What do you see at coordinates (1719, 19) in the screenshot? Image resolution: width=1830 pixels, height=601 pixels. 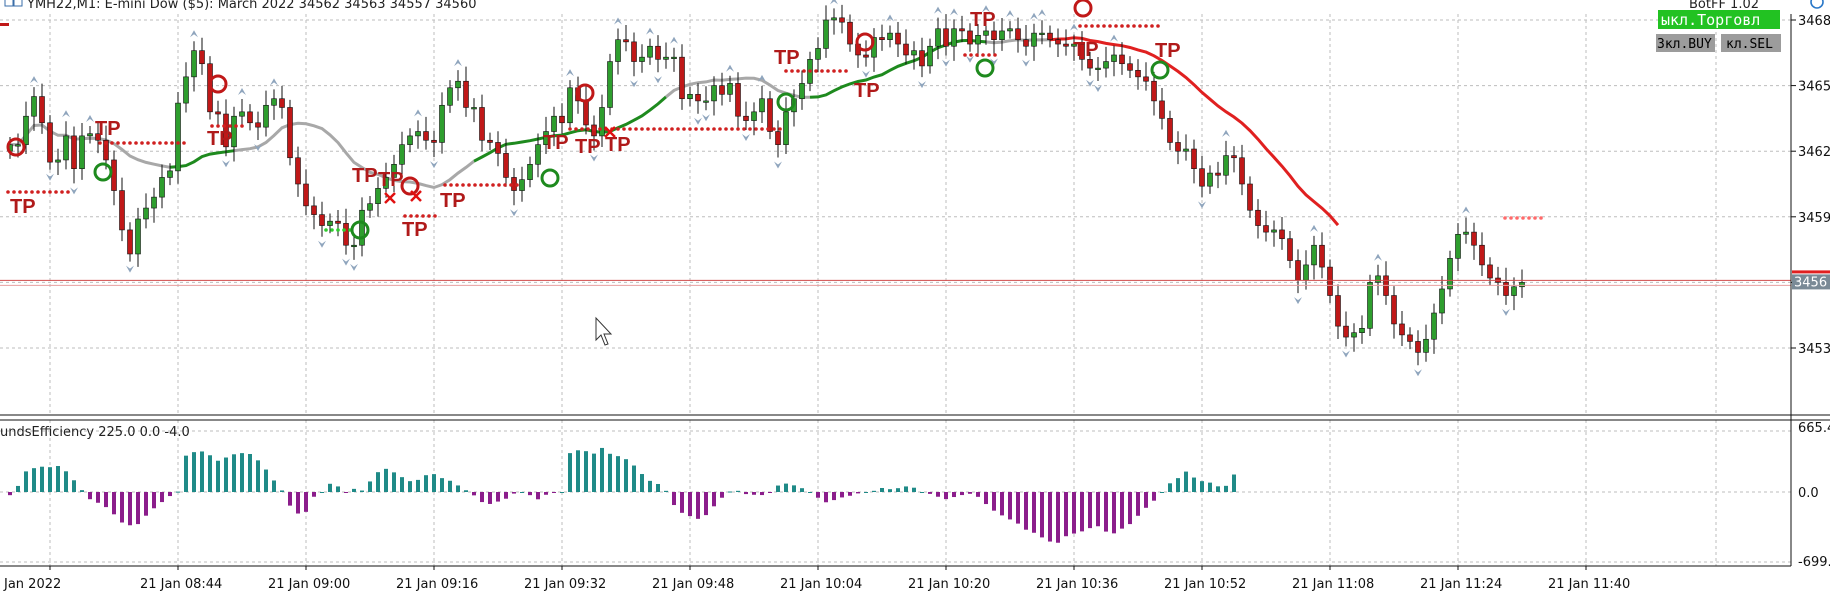 I see `trade-toggle-button: ыкл.Торговл` at bounding box center [1719, 19].